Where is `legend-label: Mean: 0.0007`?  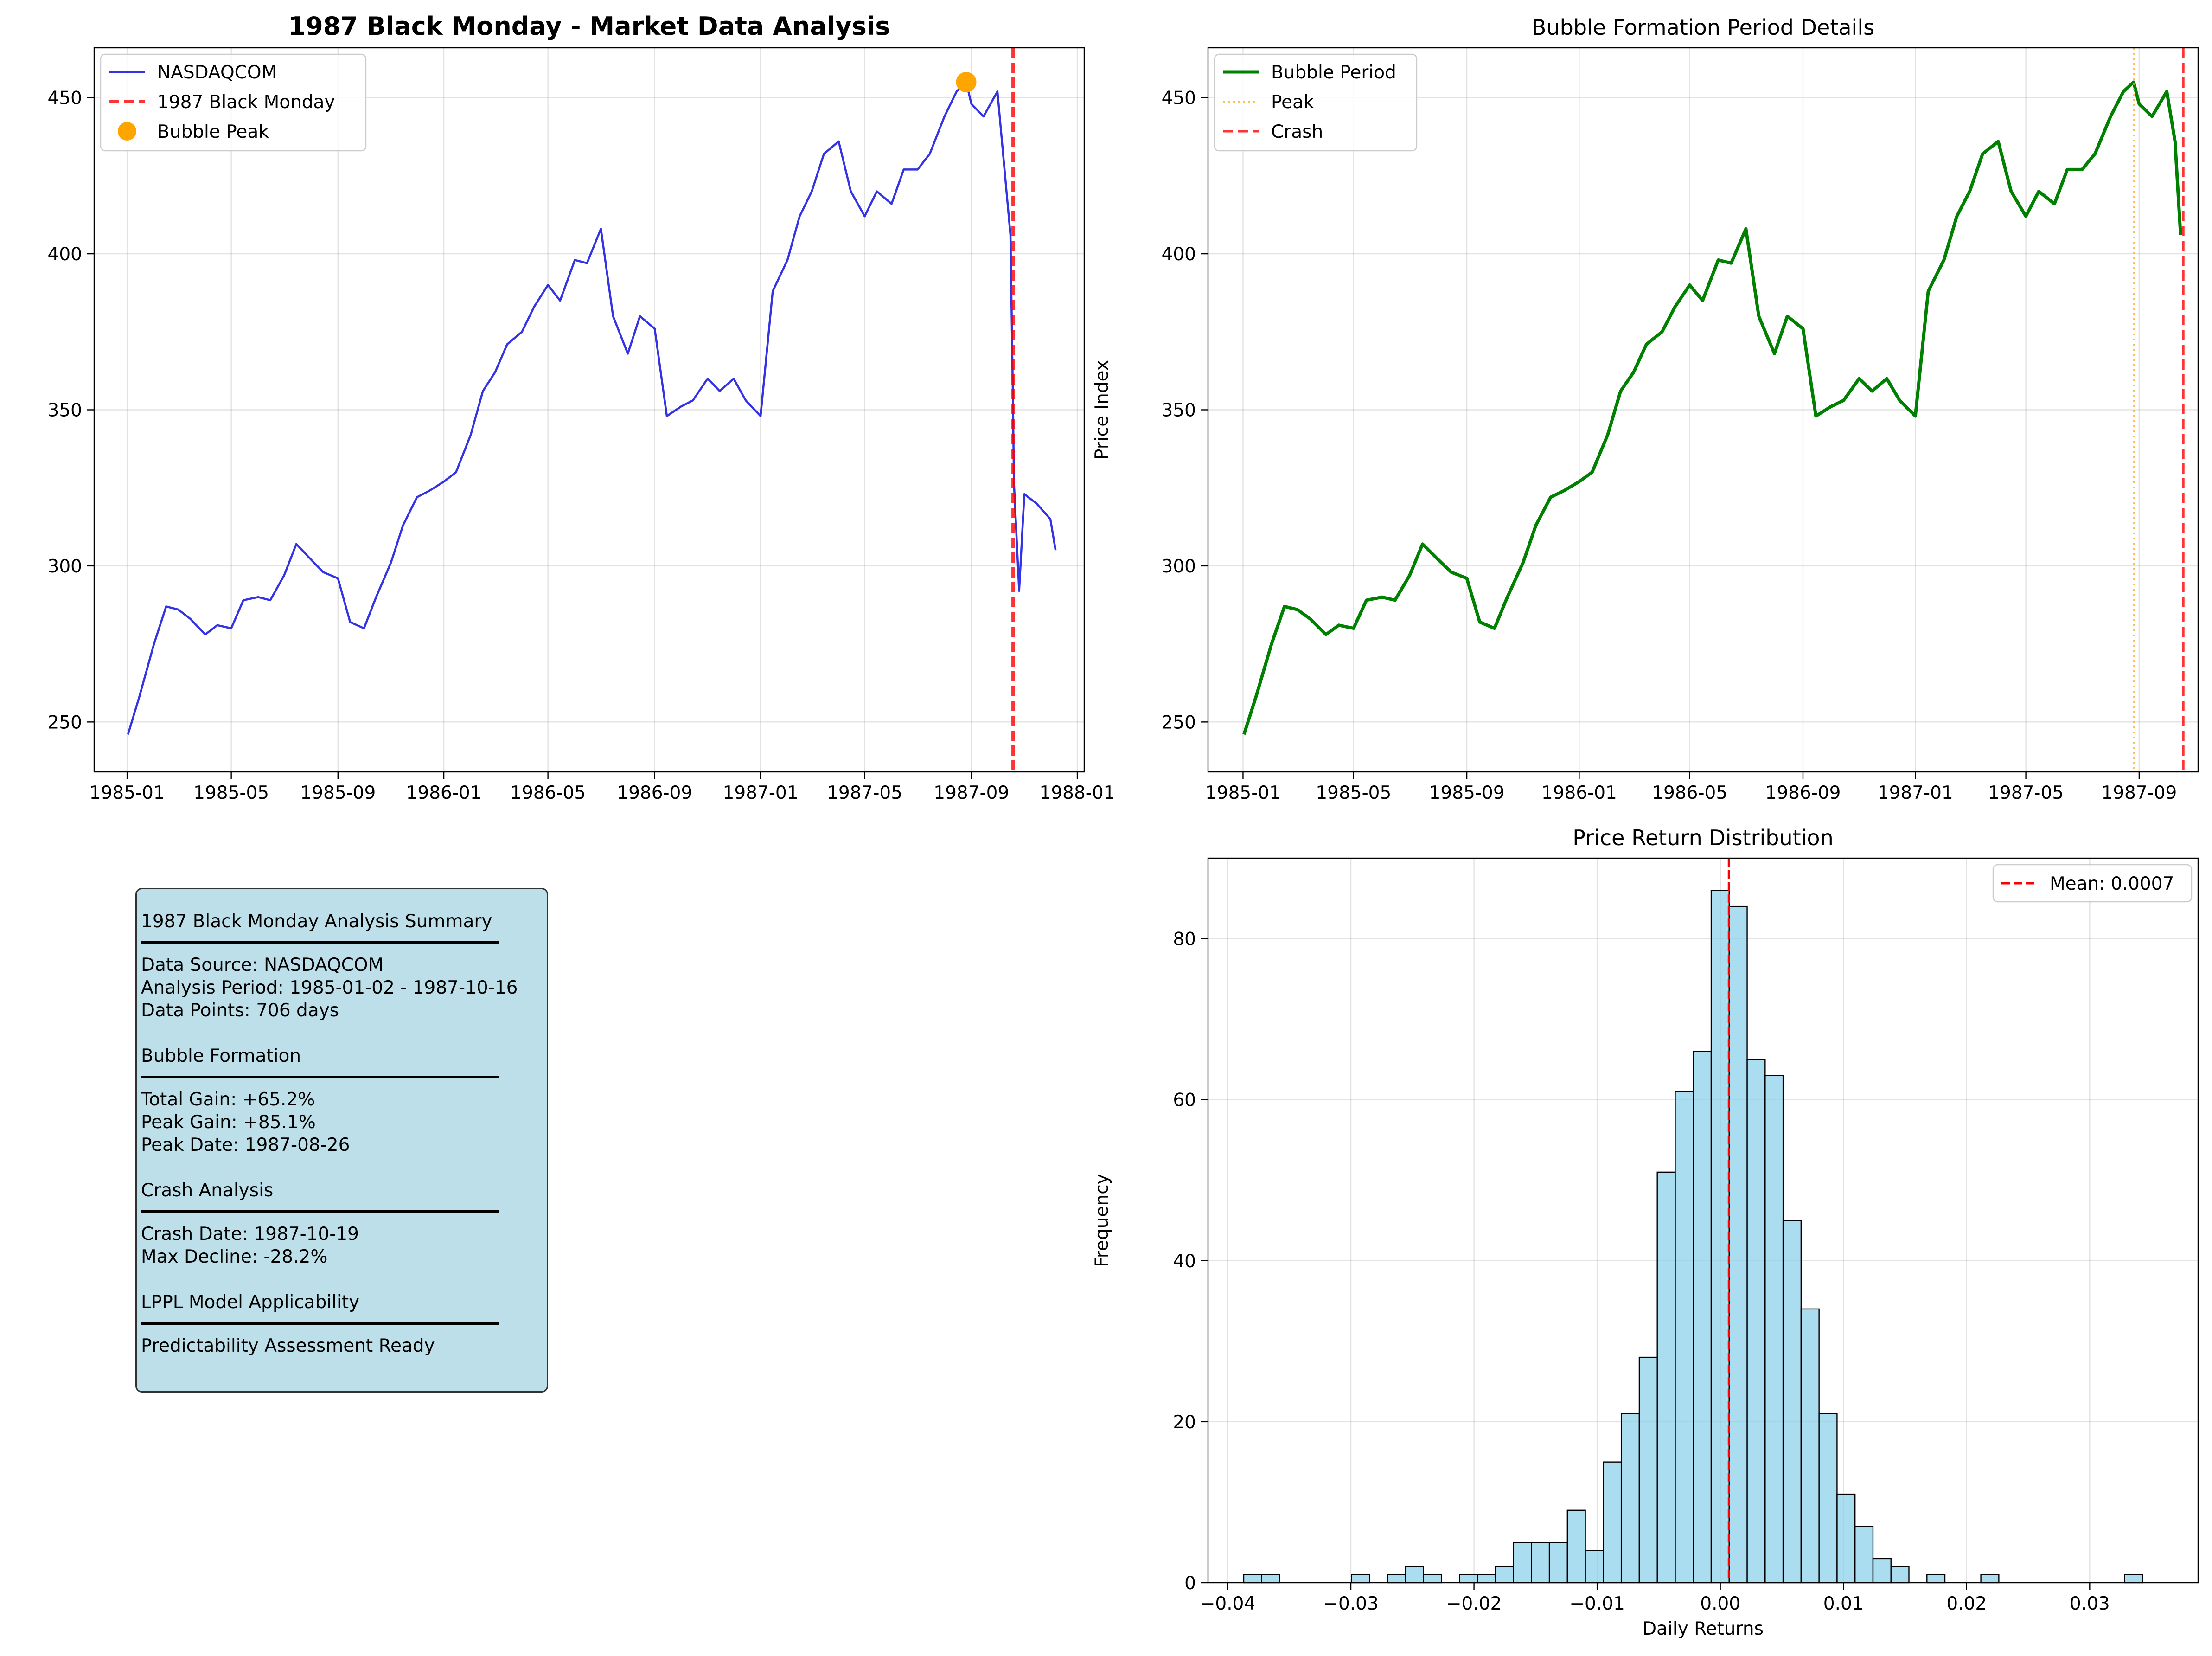 legend-label: Mean: 0.0007 is located at coordinates (2112, 883).